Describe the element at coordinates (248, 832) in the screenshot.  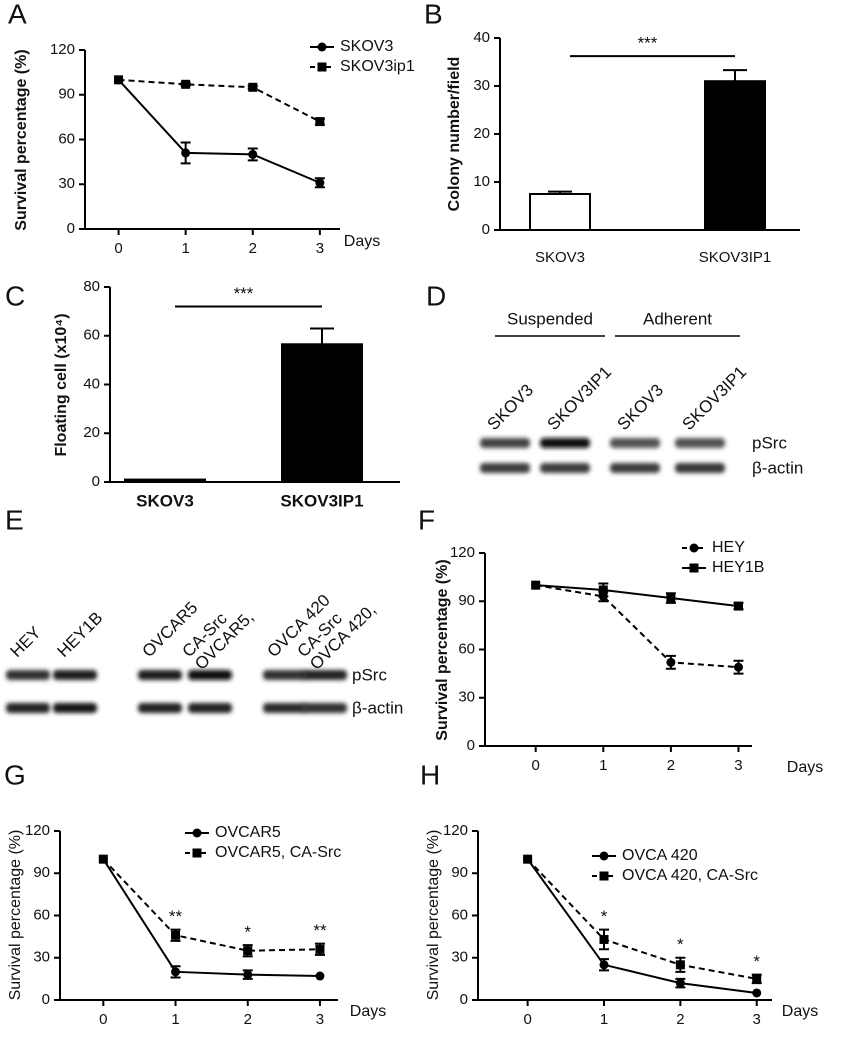
I see `legend-label: OVCAR5` at that location.